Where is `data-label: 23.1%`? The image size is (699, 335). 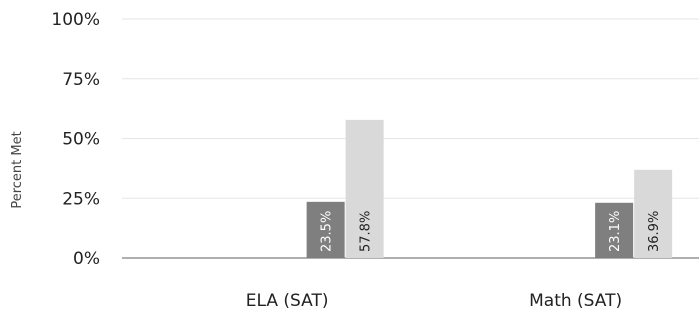
data-label: 23.1% is located at coordinates (615, 231).